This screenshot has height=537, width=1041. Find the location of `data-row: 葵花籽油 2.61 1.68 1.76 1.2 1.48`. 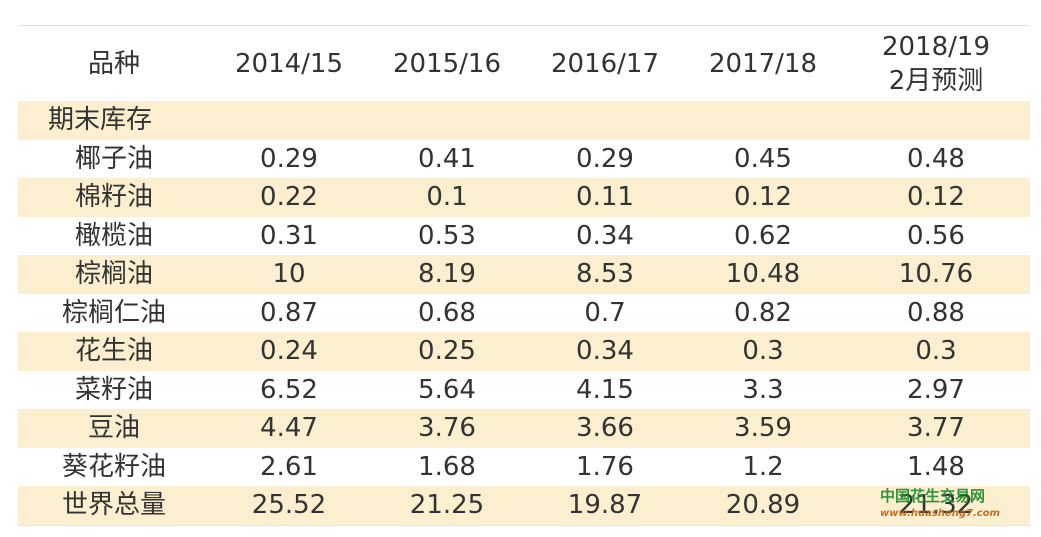

data-row: 葵花籽油 2.61 1.68 1.76 1.2 1.48 is located at coordinates (524, 467).